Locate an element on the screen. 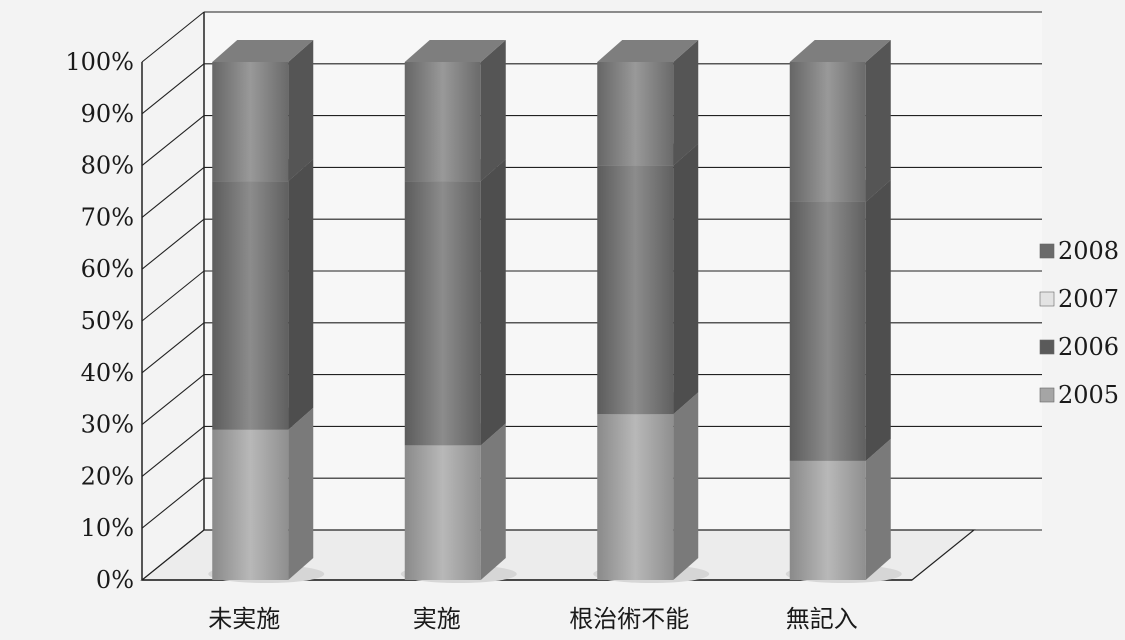  y-tick-label: 50% is located at coordinates (107, 321).